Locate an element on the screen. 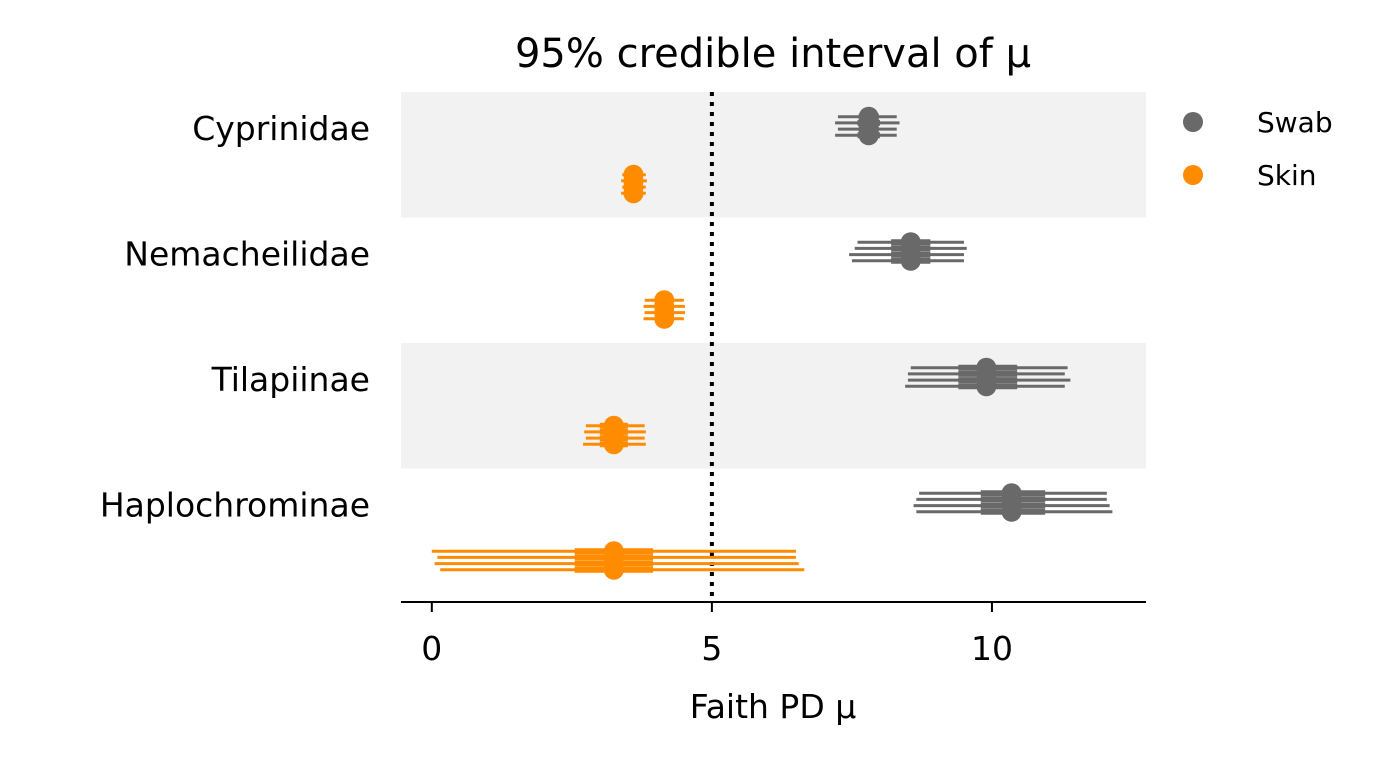  x-ticks: 0 5 10 is located at coordinates (717, 635).